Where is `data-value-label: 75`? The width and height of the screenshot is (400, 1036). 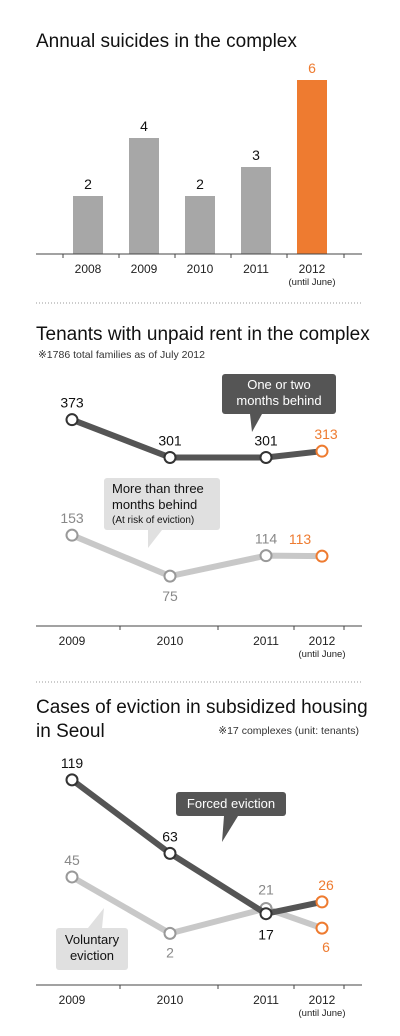
data-value-label: 75 is located at coordinates (170, 596).